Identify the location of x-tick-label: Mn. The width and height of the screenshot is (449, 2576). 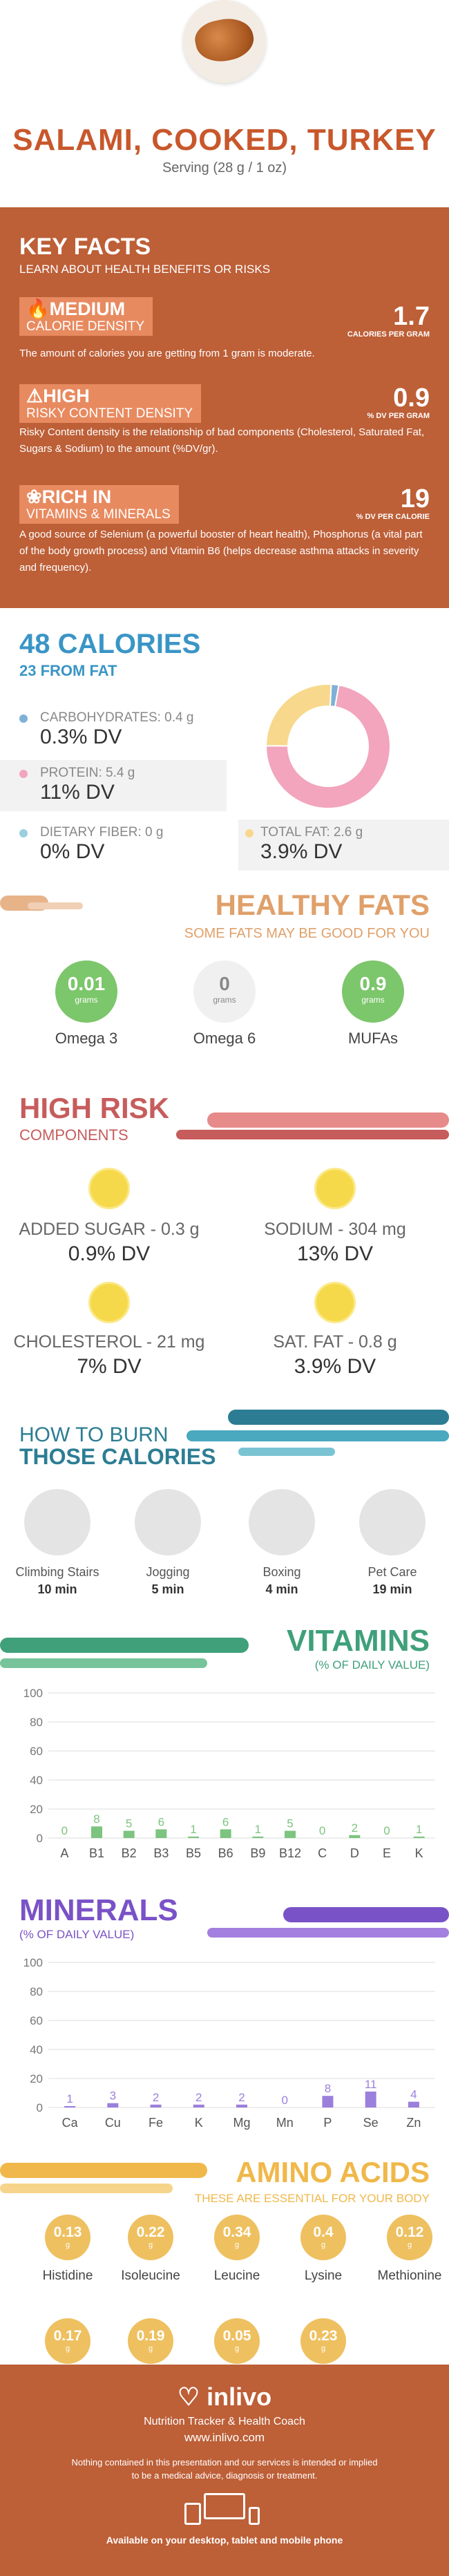
(285, 2123).